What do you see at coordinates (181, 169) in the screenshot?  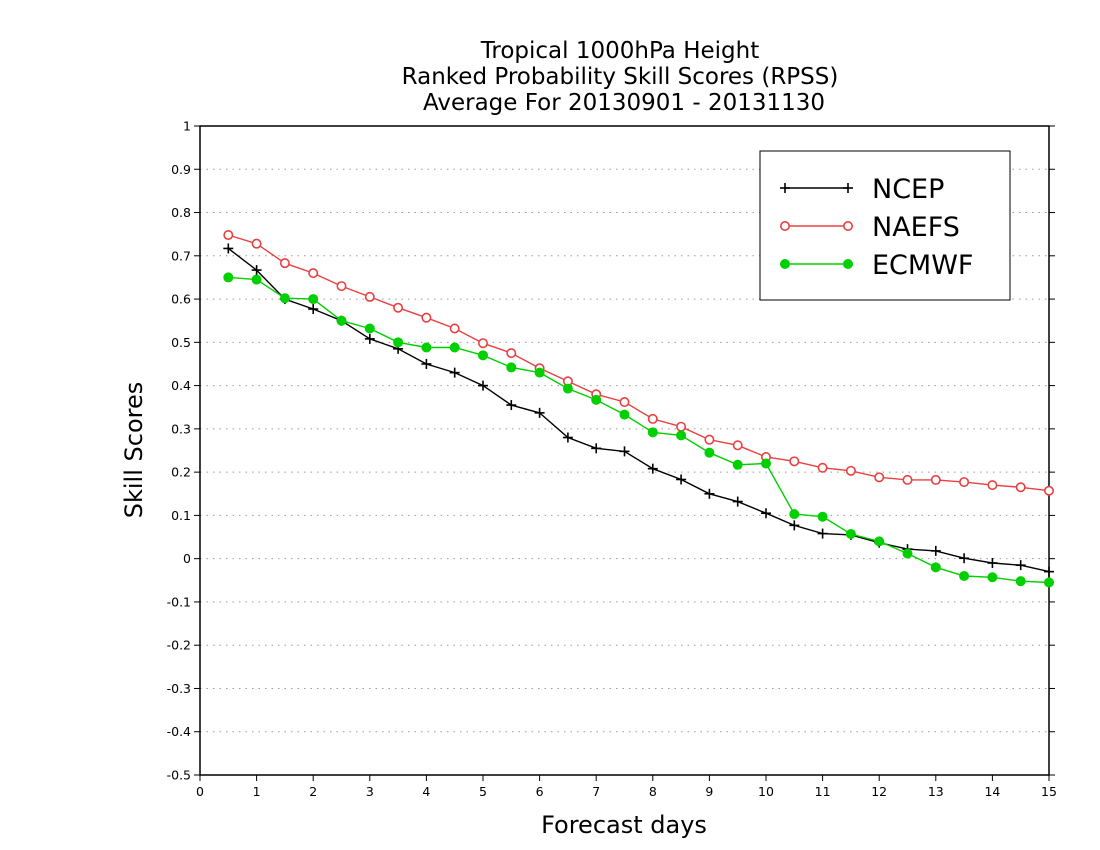 I see `y-tick-label: 0.9` at bounding box center [181, 169].